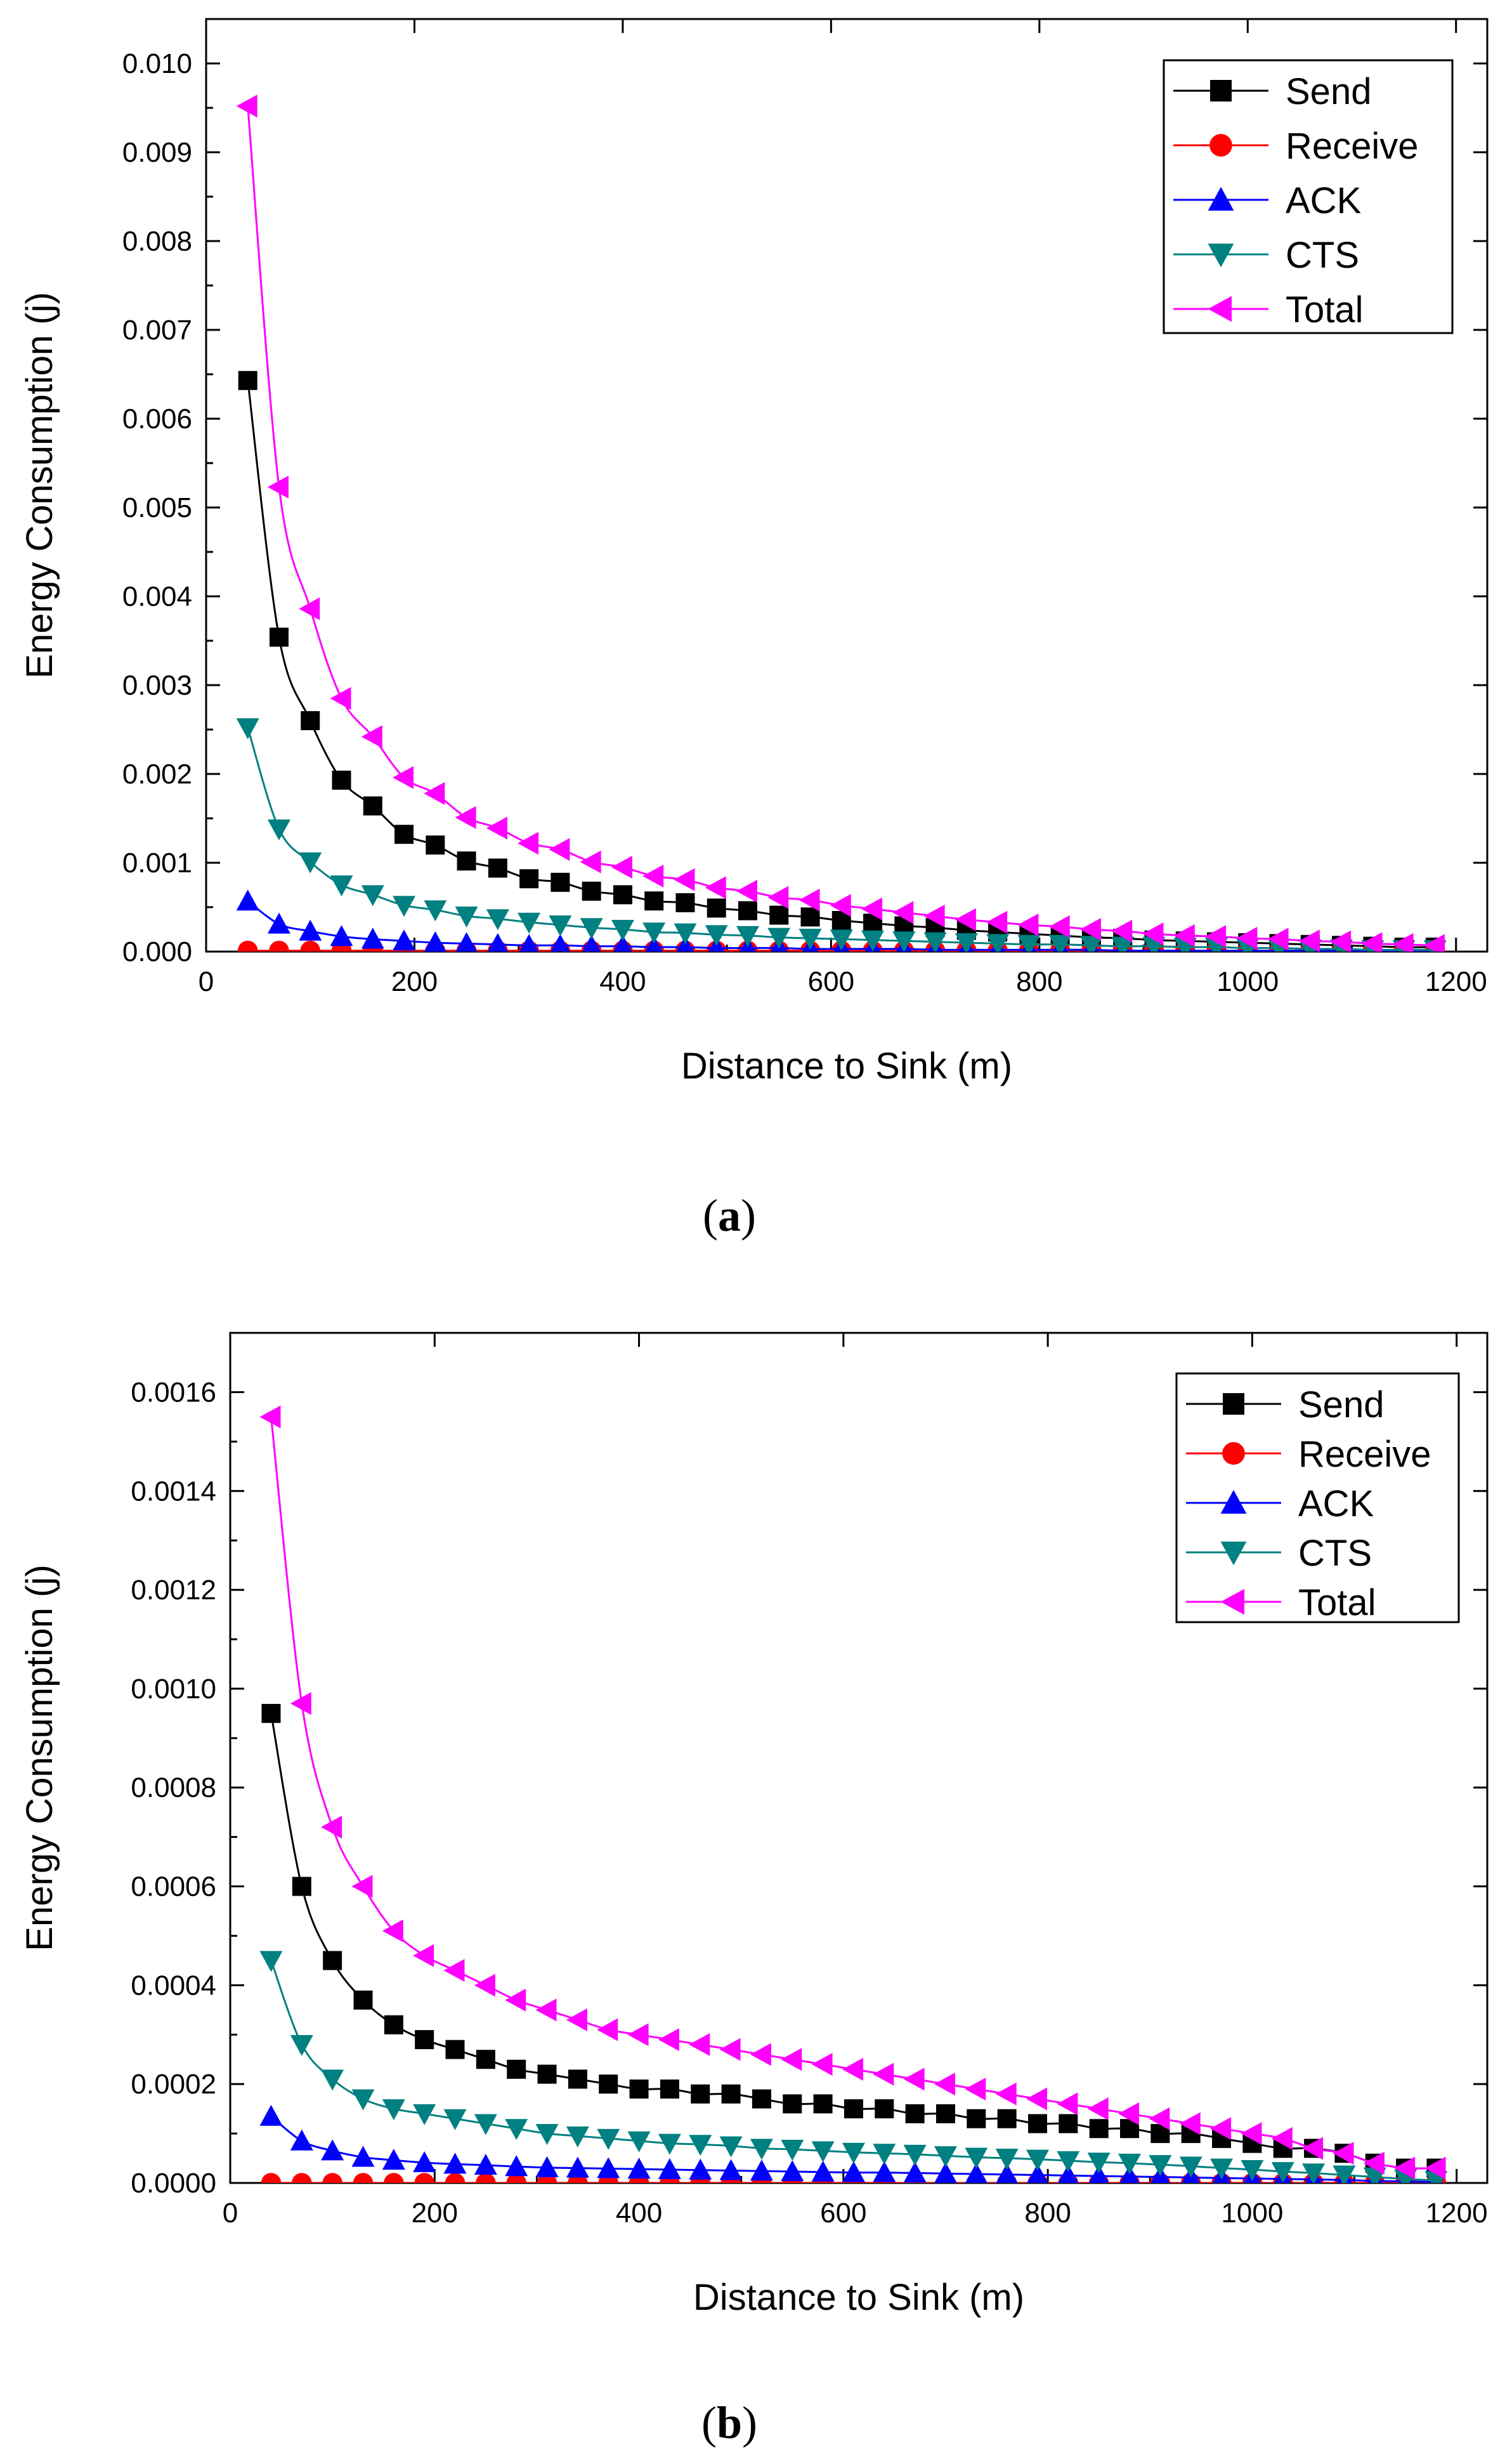 Image resolution: width=1512 pixels, height=2457 pixels. I want to click on panel-label-a-letter: a, so click(729, 1215).